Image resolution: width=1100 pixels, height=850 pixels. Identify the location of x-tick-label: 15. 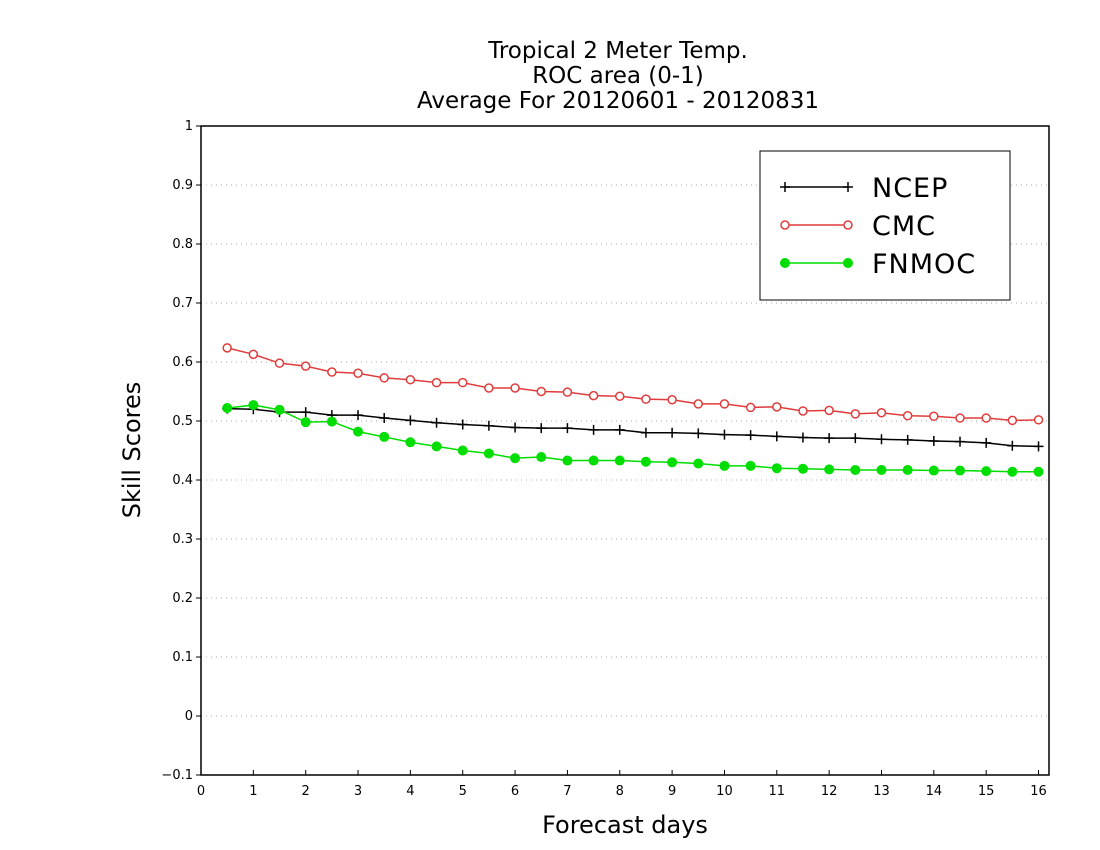
(986, 791).